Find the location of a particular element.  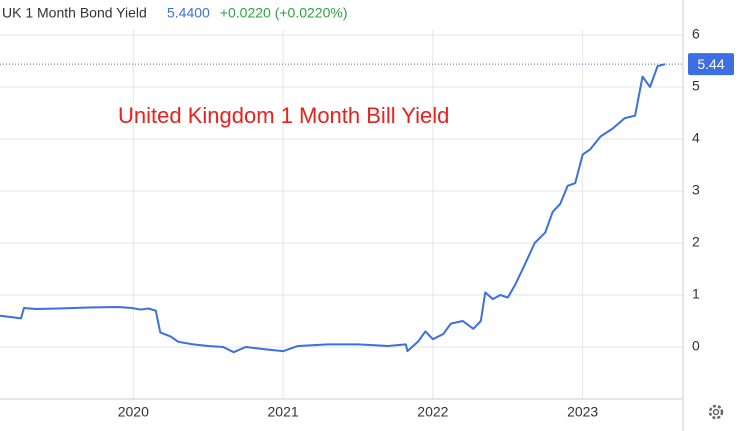

price: 5.4400 is located at coordinates (188, 13).